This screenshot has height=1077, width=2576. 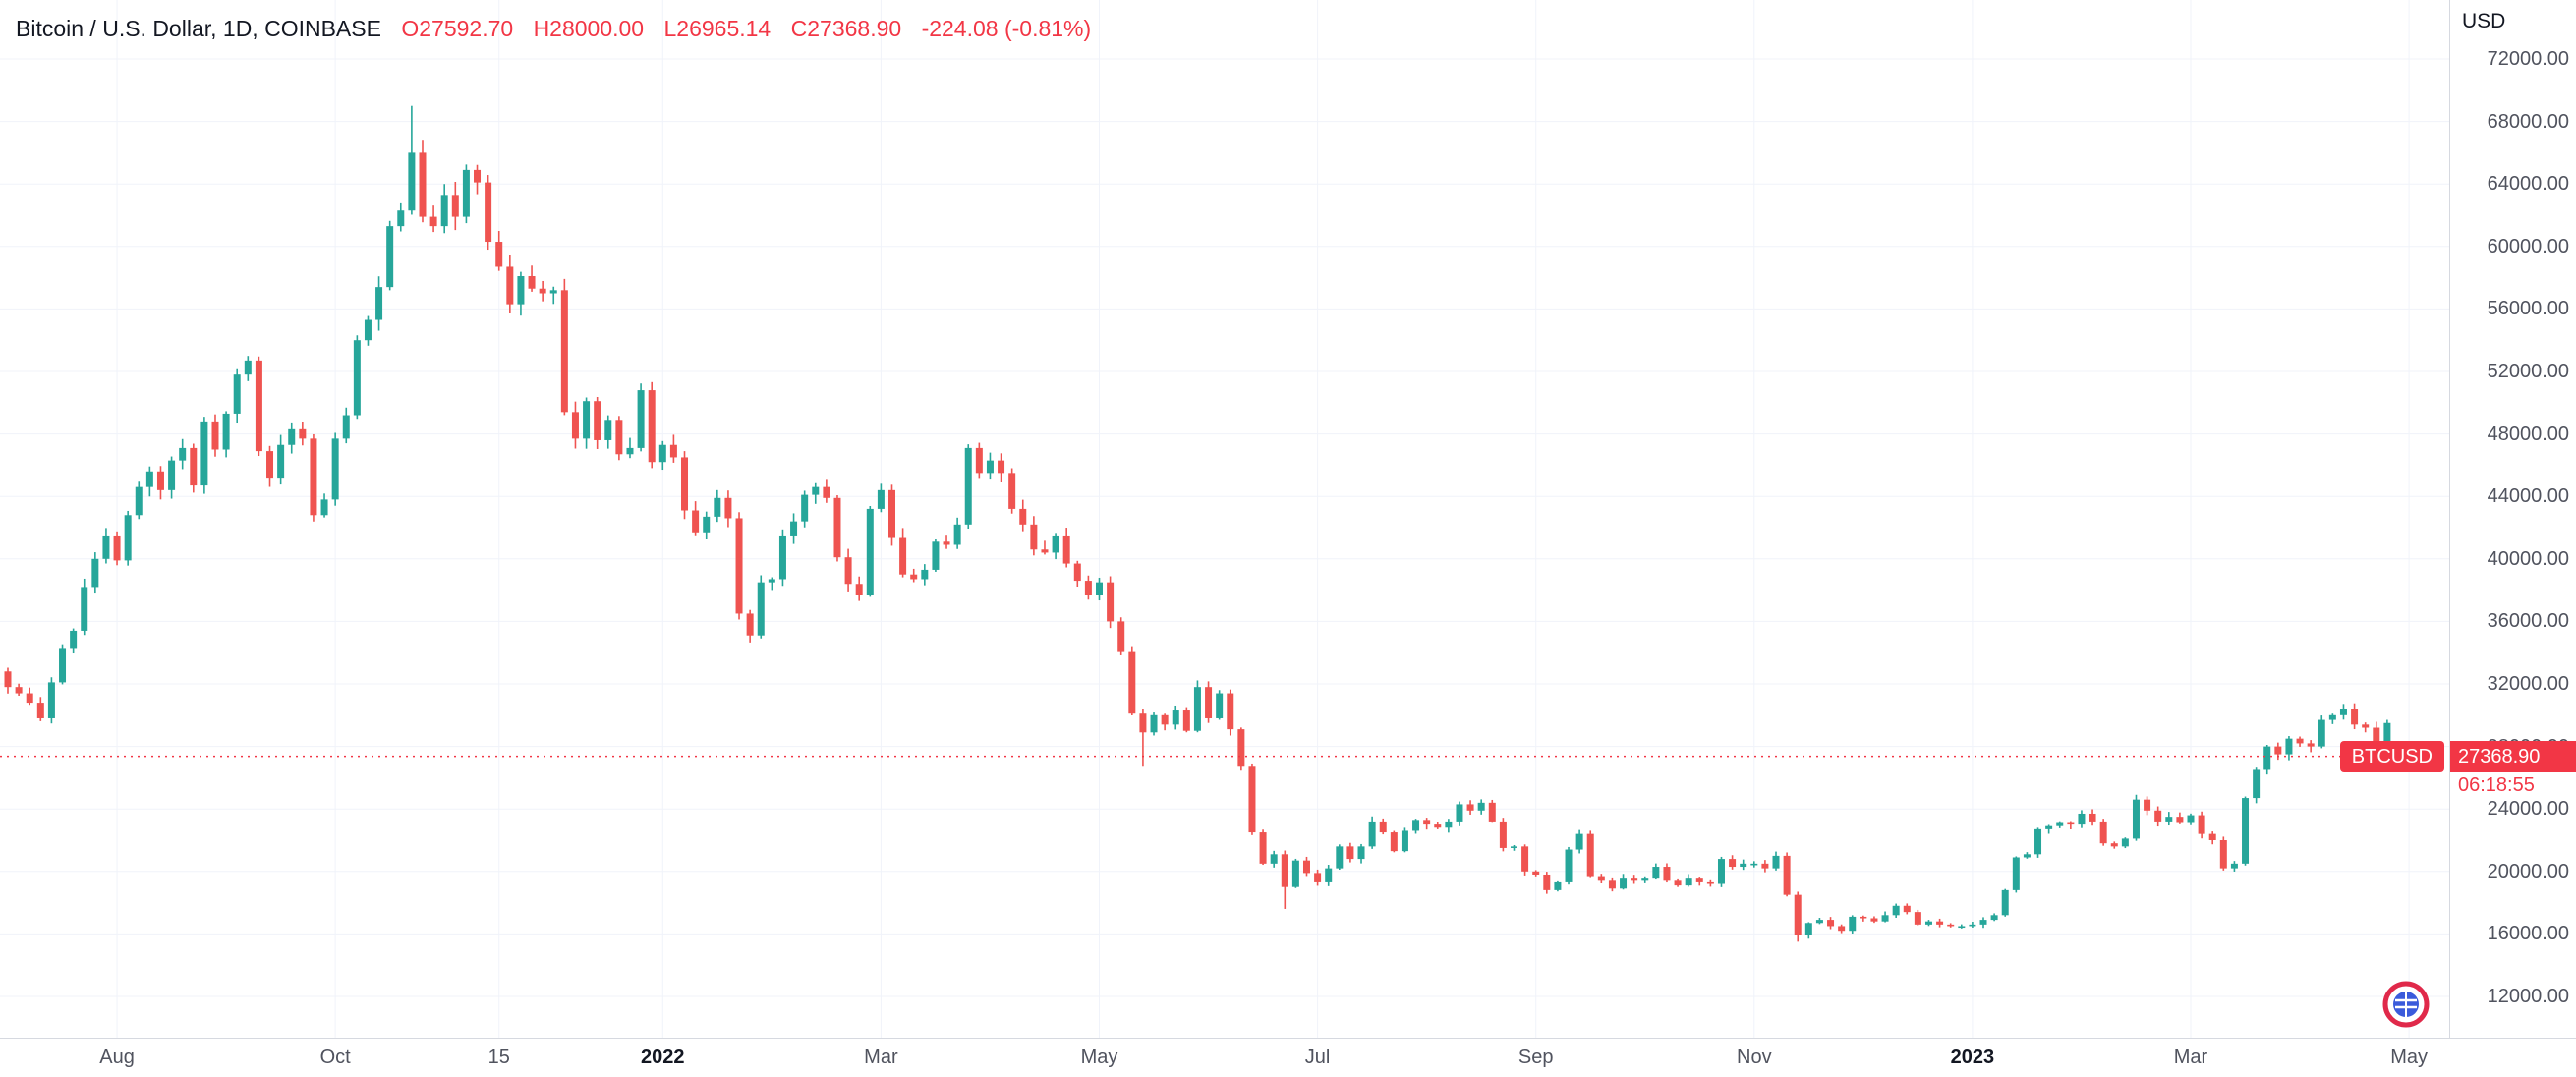 I want to click on price-axis-label: 40000.00, so click(x=2528, y=558).